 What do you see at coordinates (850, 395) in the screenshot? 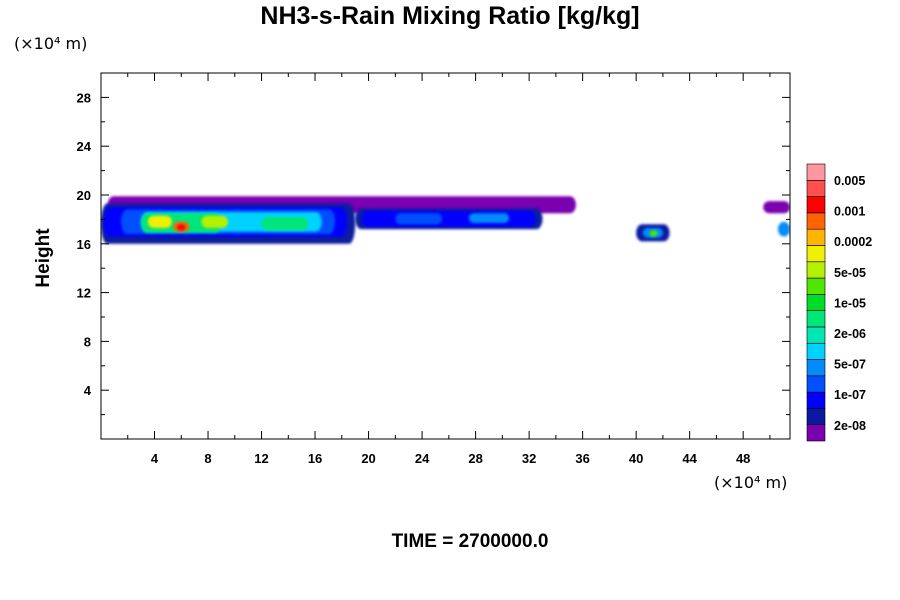
I see `colorbar-label: 1e-07` at bounding box center [850, 395].